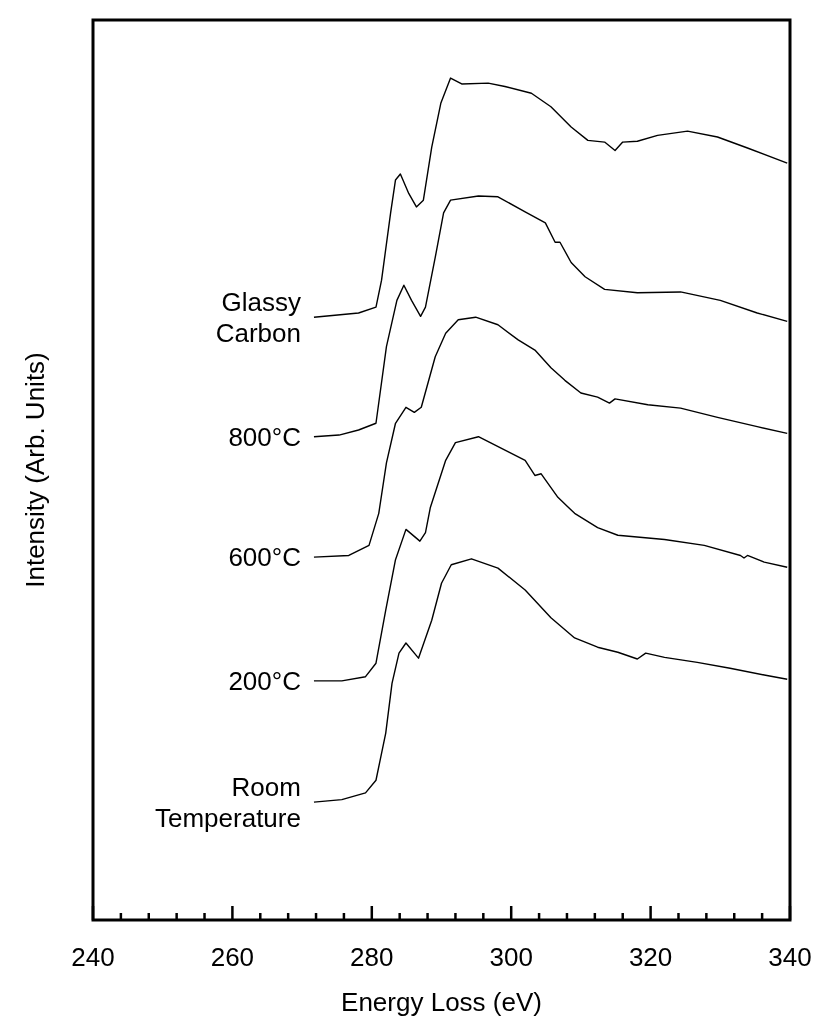 This screenshot has width=820, height=1023. I want to click on series-label: Room Temperature, so click(227, 802).